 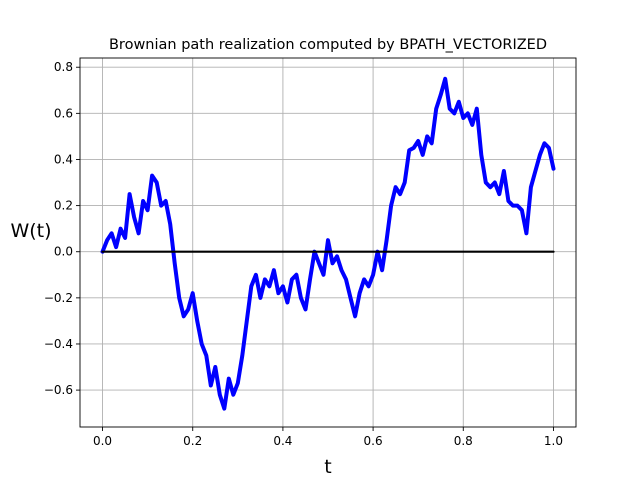 I want to click on x-tick-label: 0.8, so click(x=463, y=441).